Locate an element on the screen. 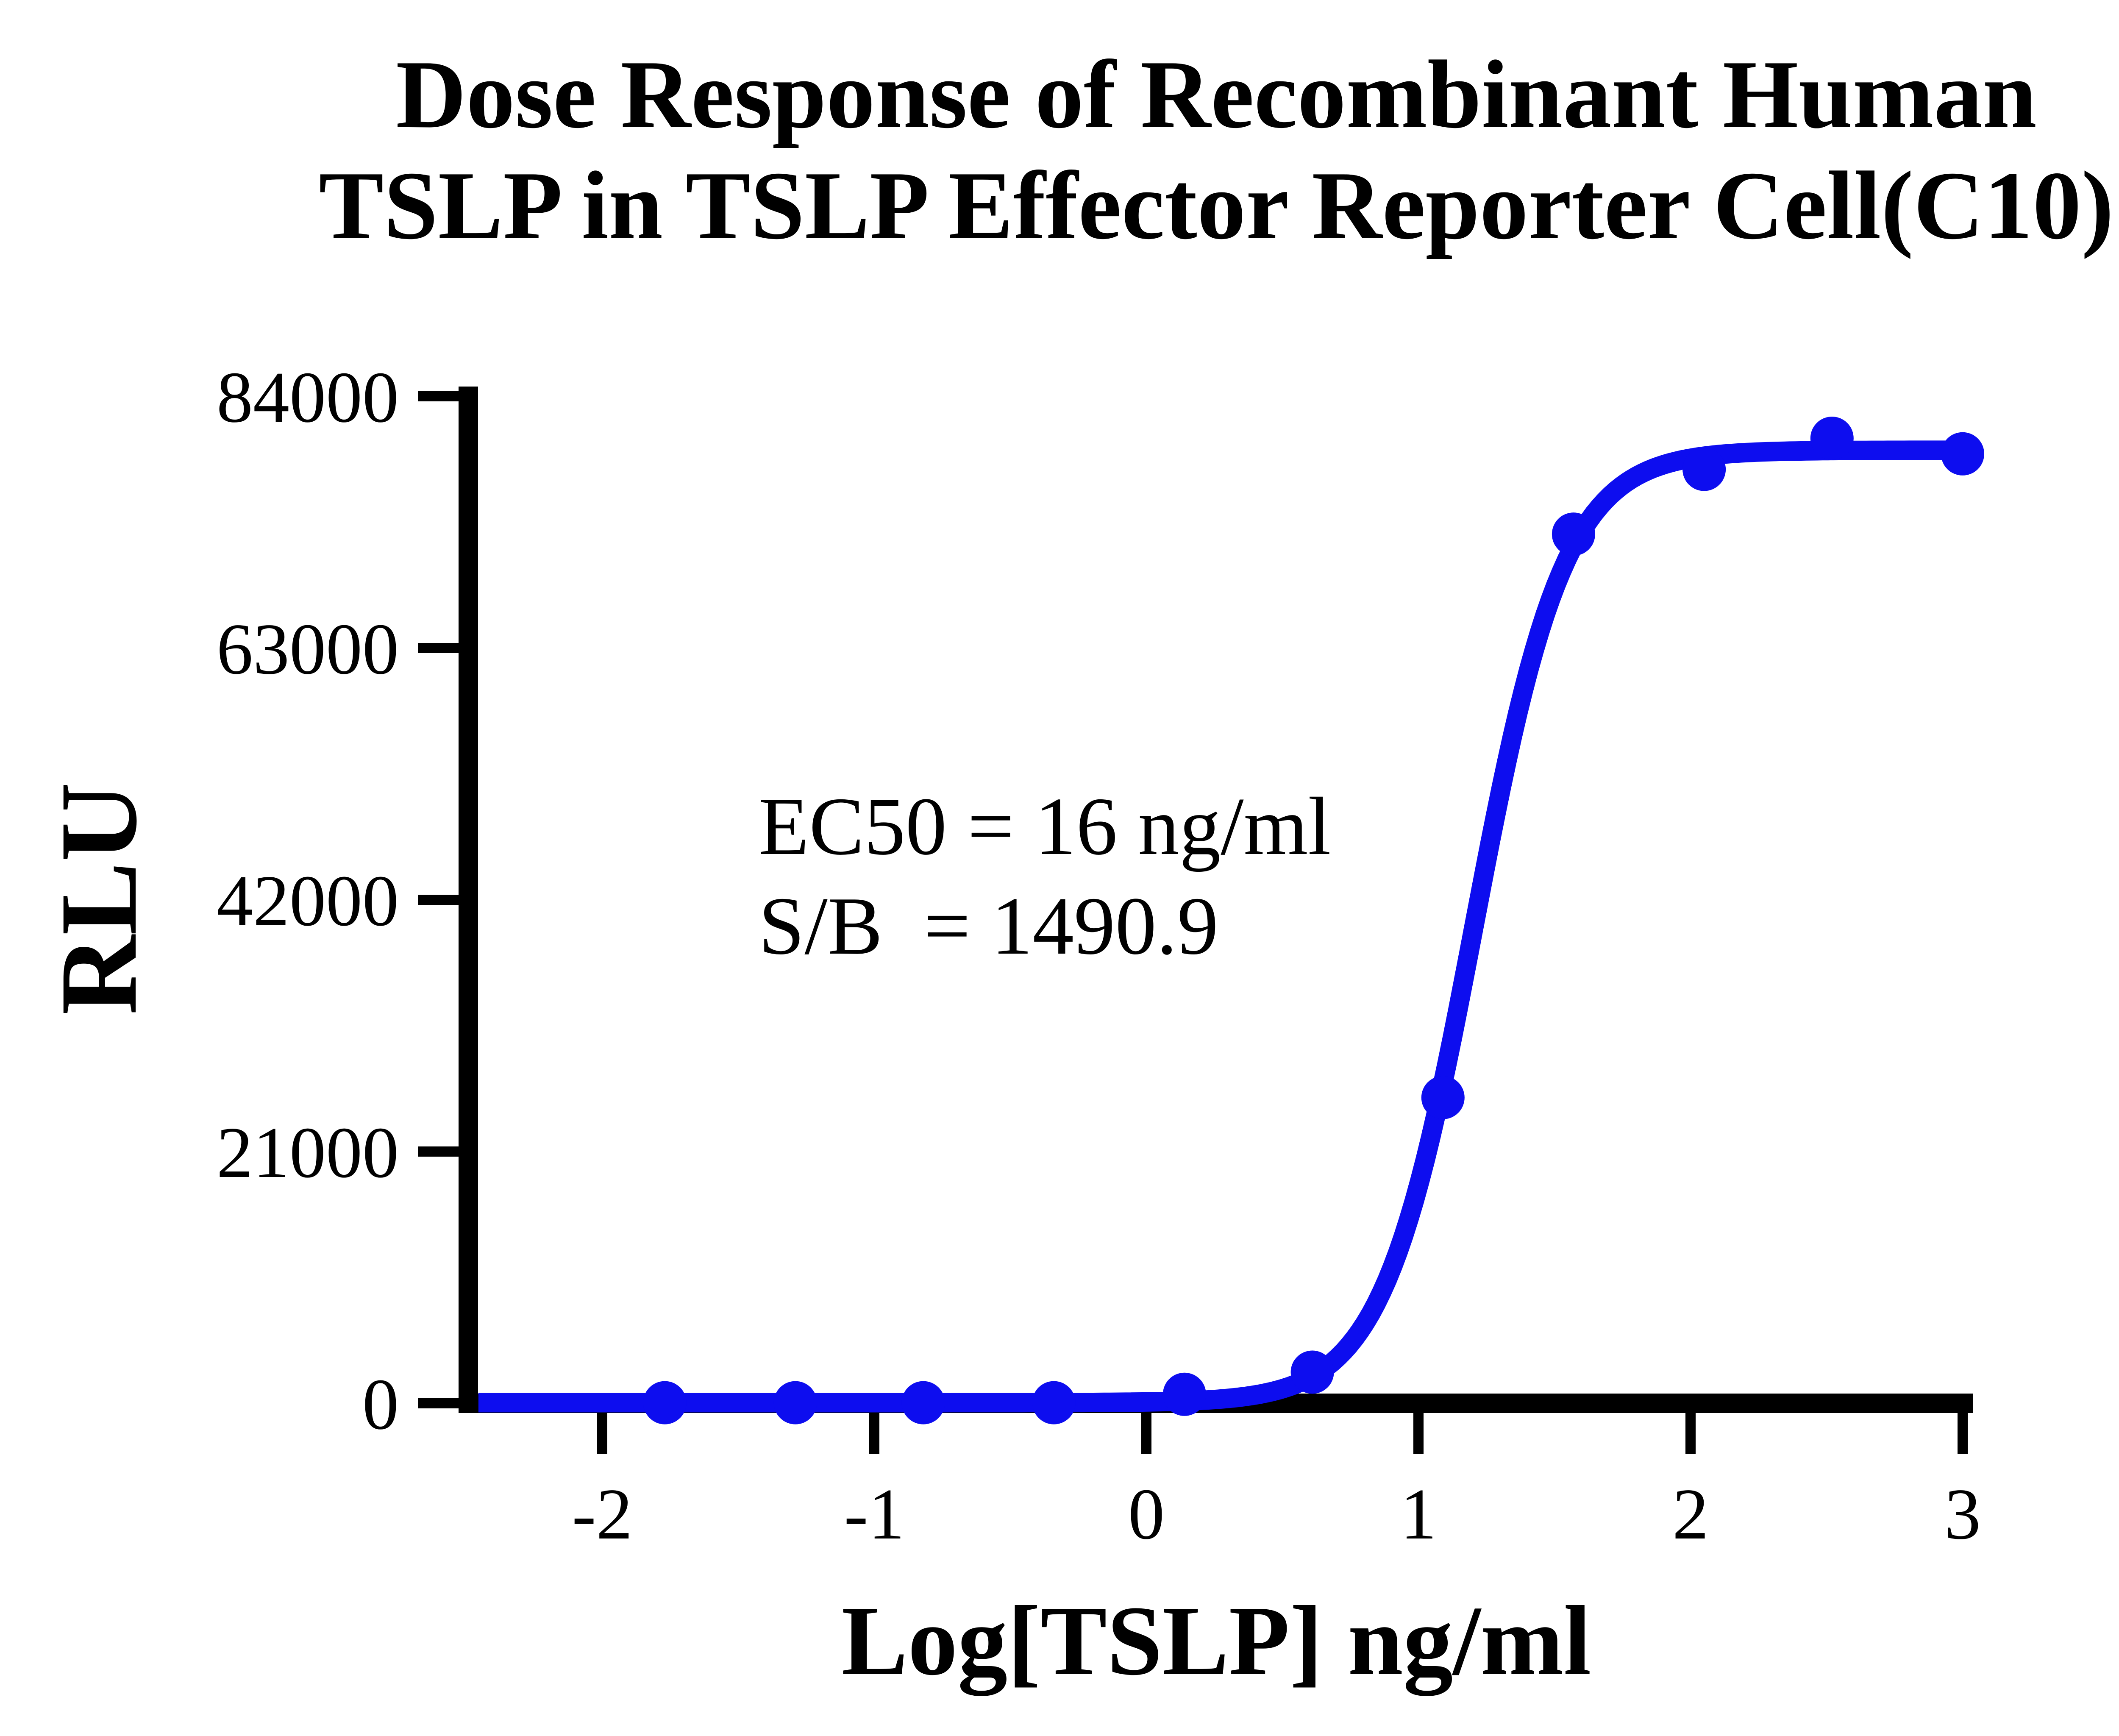  x-tick-label: 2 is located at coordinates (1691, 1514).